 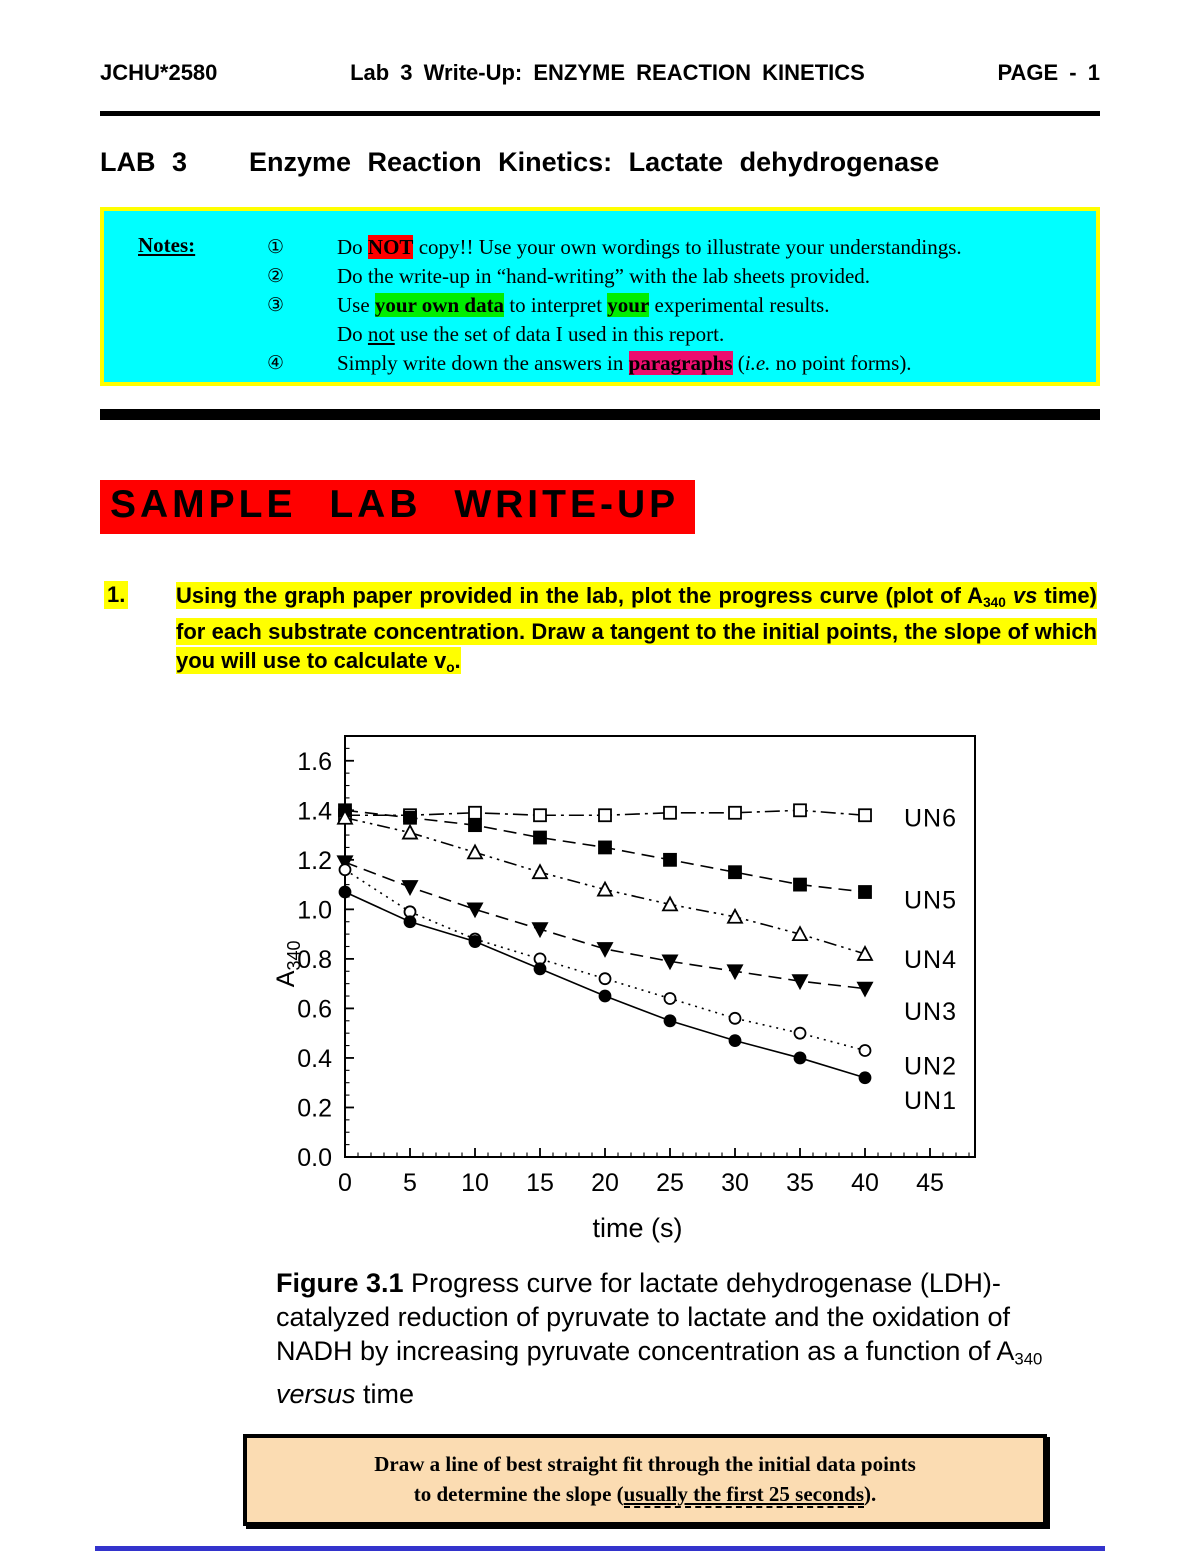 I want to click on series-label-un6: UN6, so click(x=930, y=819).